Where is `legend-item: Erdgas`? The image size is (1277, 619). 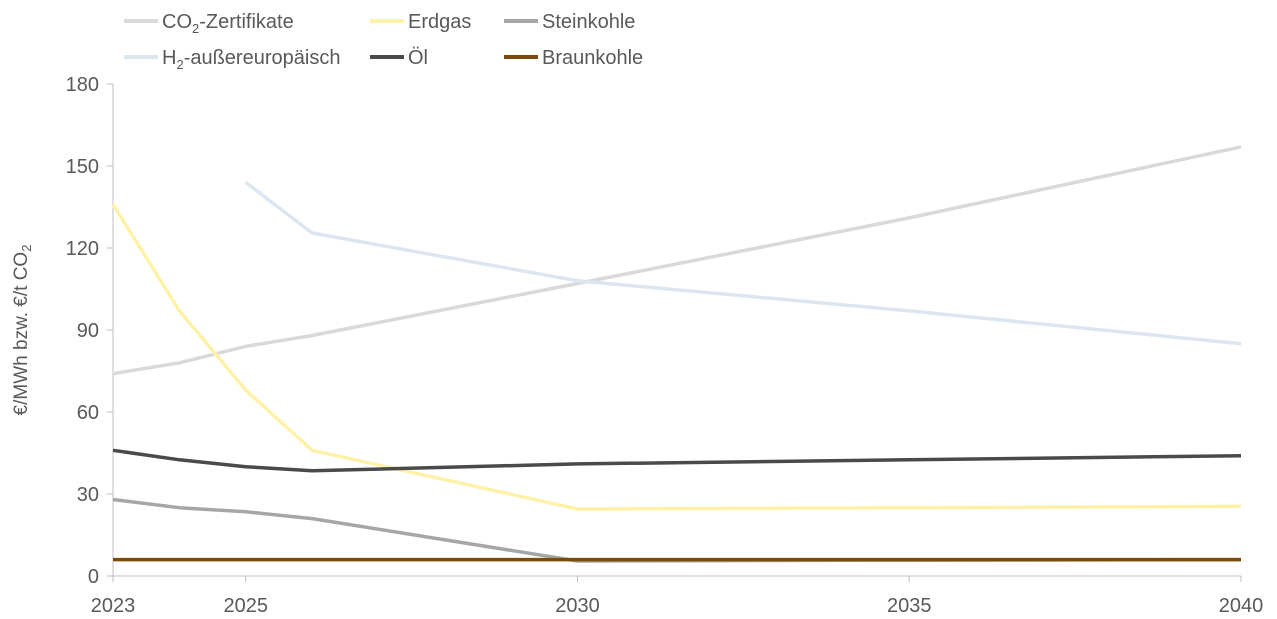
legend-item: Erdgas is located at coordinates (420, 22).